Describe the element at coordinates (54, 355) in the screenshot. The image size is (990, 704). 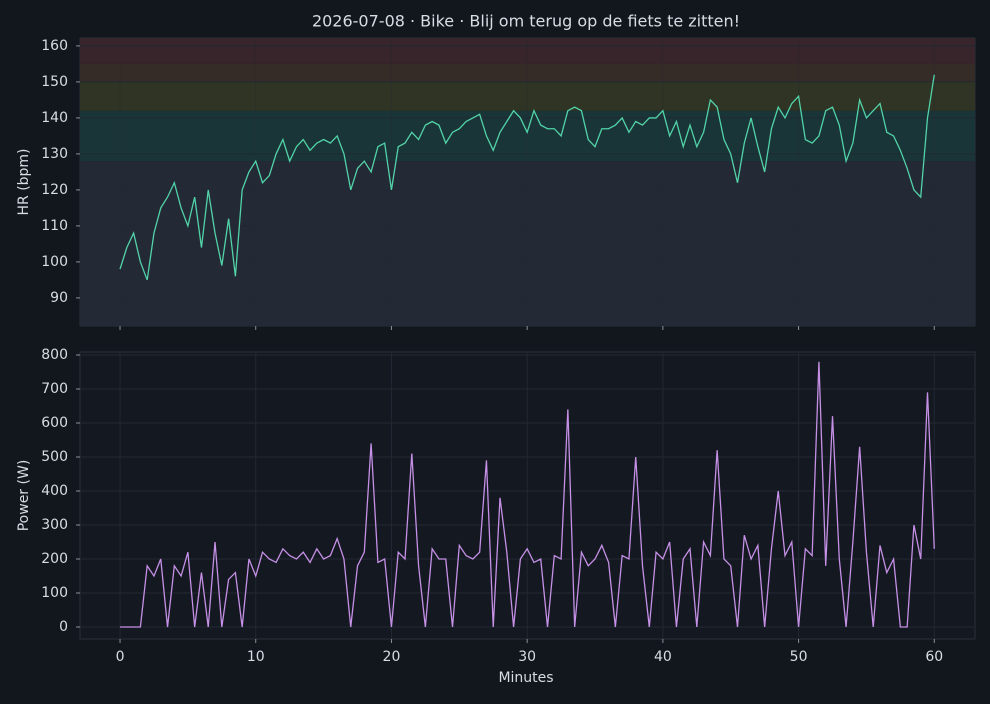
I see `y-tick-label: 800` at that location.